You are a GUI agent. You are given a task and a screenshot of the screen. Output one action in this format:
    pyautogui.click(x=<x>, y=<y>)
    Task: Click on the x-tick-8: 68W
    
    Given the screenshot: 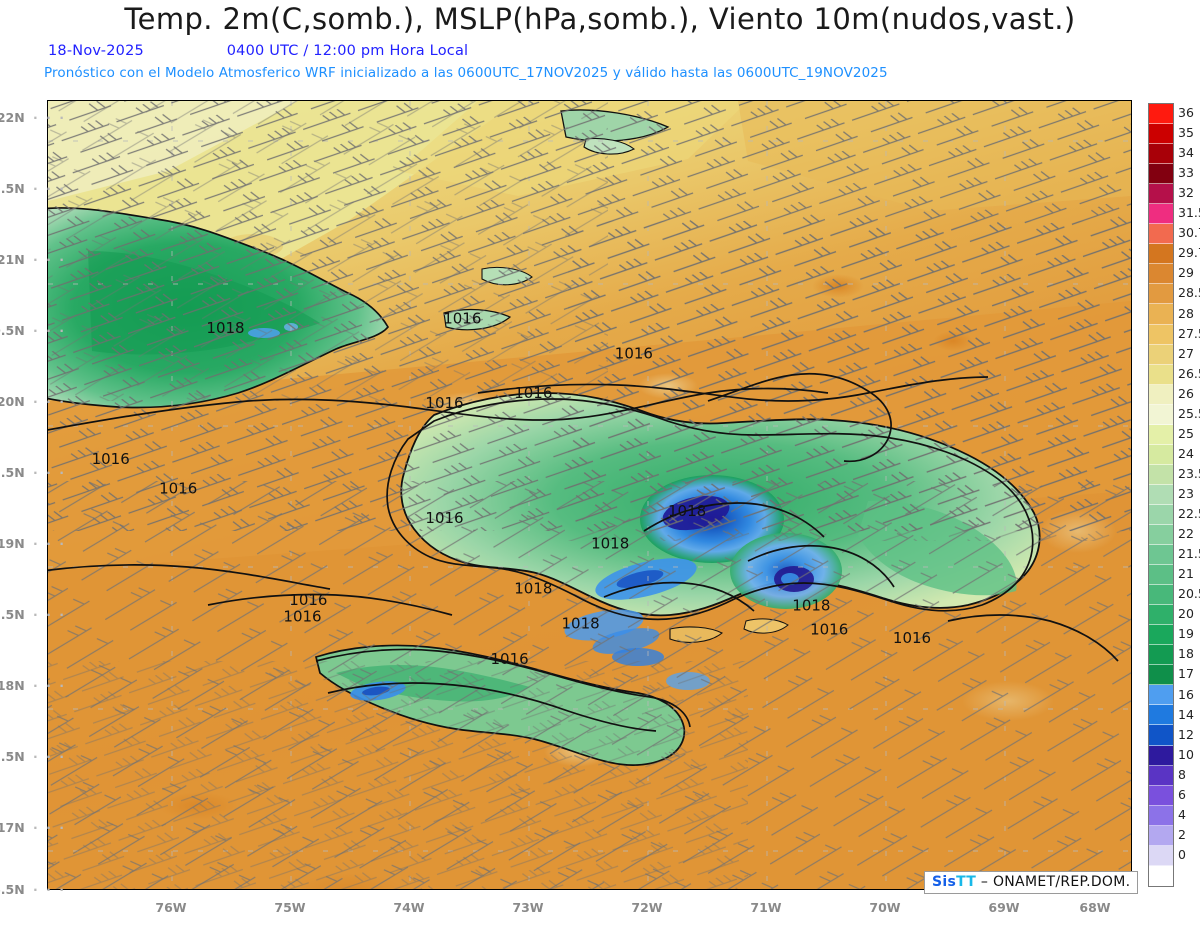 What is the action you would take?
    pyautogui.click(x=1095, y=907)
    